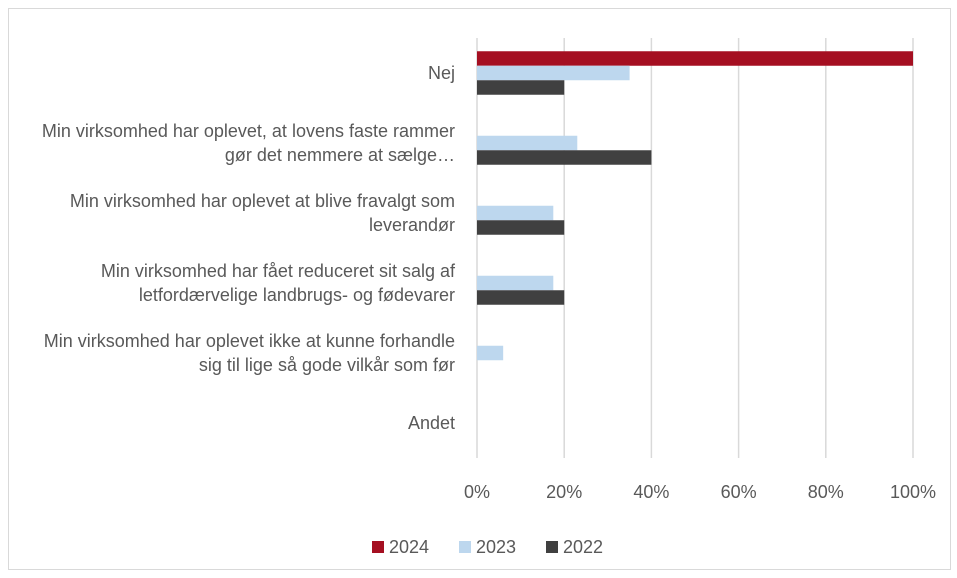 The width and height of the screenshot is (957, 578). Describe the element at coordinates (409, 547) in the screenshot. I see `legend-label: 2024` at that location.